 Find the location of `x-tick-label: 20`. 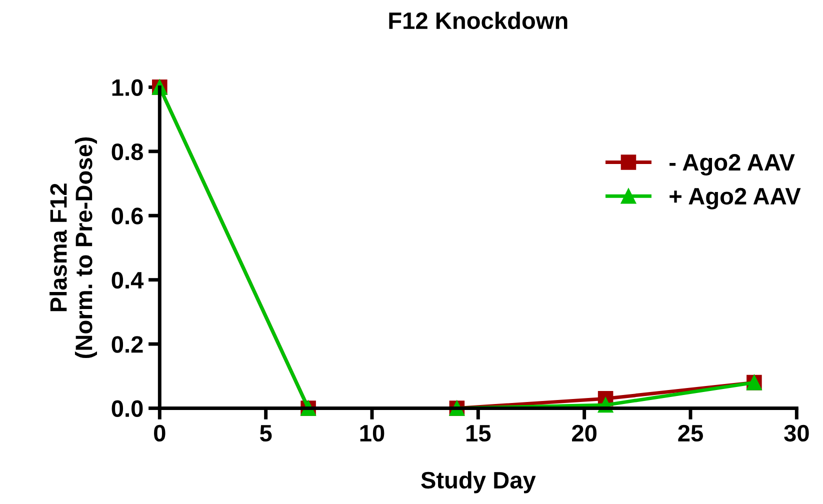

x-tick-label: 20 is located at coordinates (584, 433).